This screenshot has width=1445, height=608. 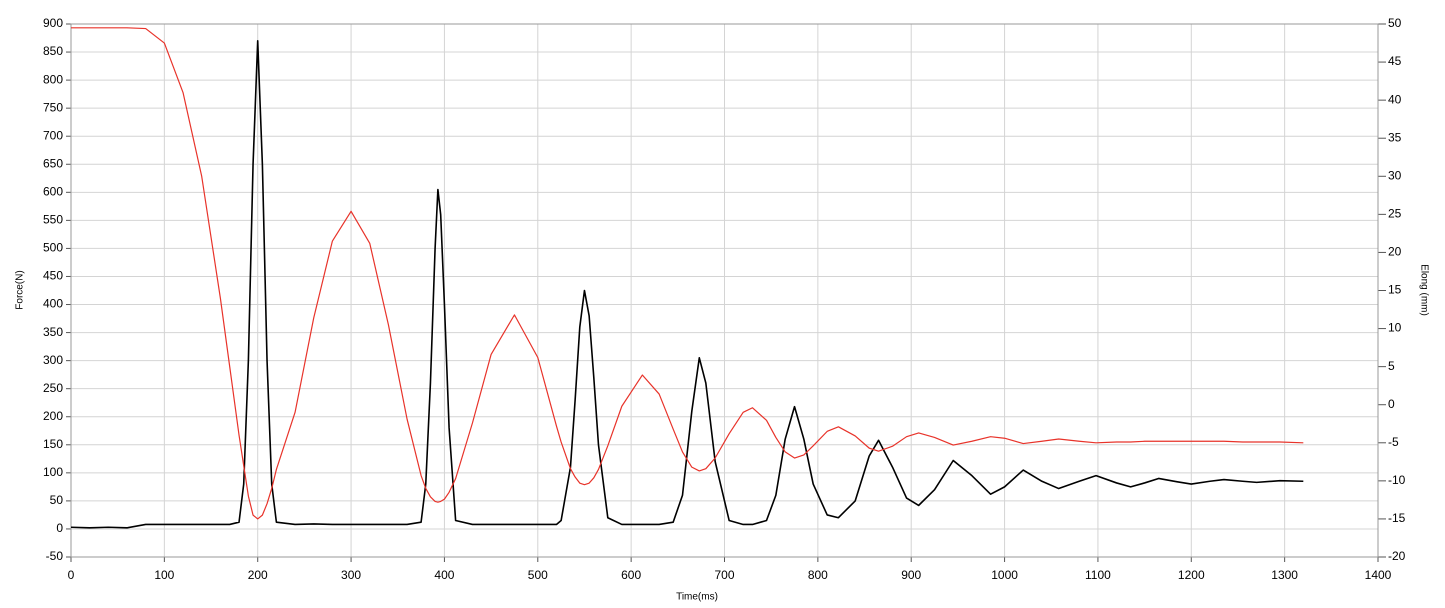 I want to click on y-tick-label: -50, so click(x=55, y=556).